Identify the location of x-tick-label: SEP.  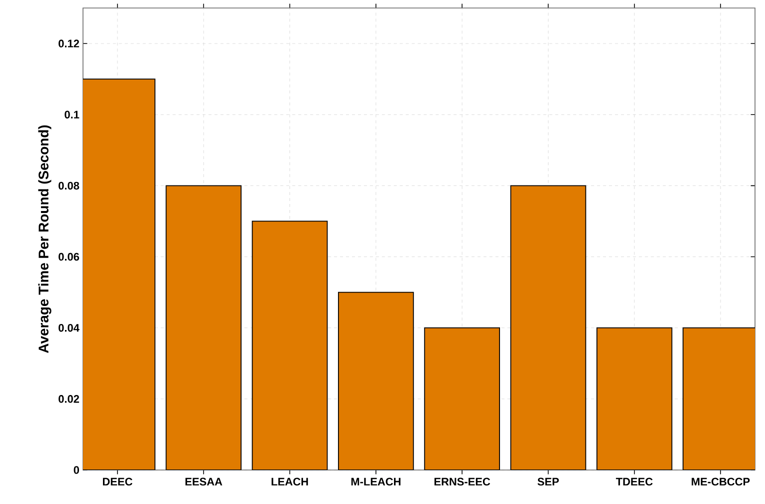
(548, 482).